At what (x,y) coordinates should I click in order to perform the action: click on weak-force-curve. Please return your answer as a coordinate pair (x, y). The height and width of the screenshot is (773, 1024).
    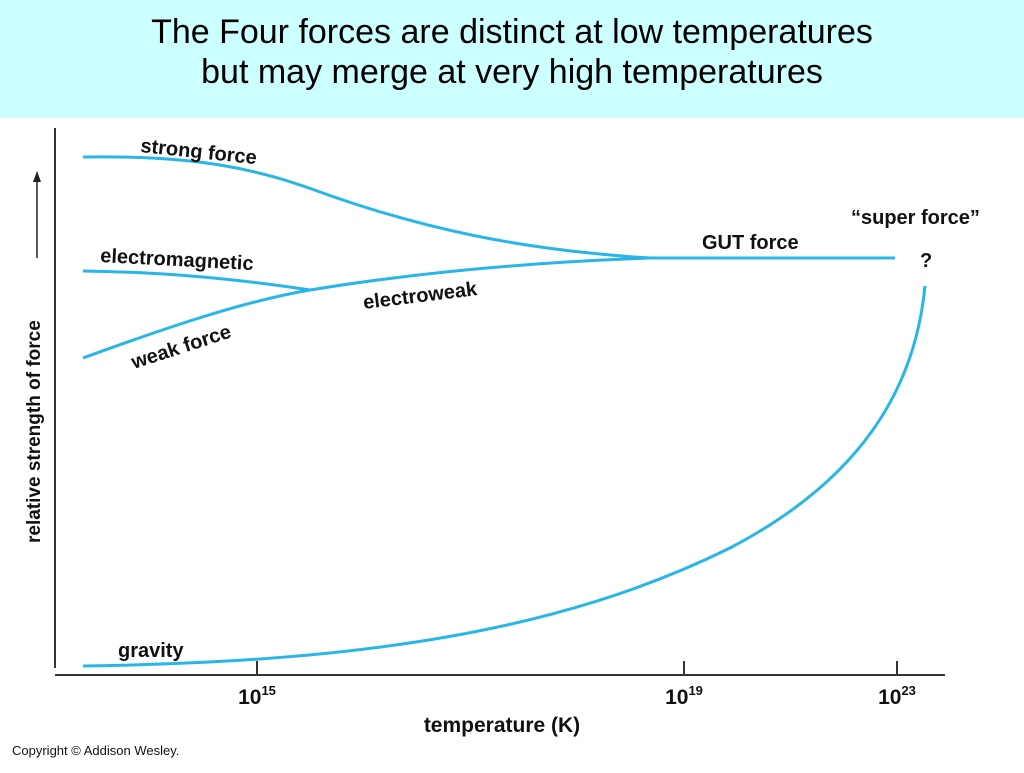
    Looking at the image, I should click on (196, 324).